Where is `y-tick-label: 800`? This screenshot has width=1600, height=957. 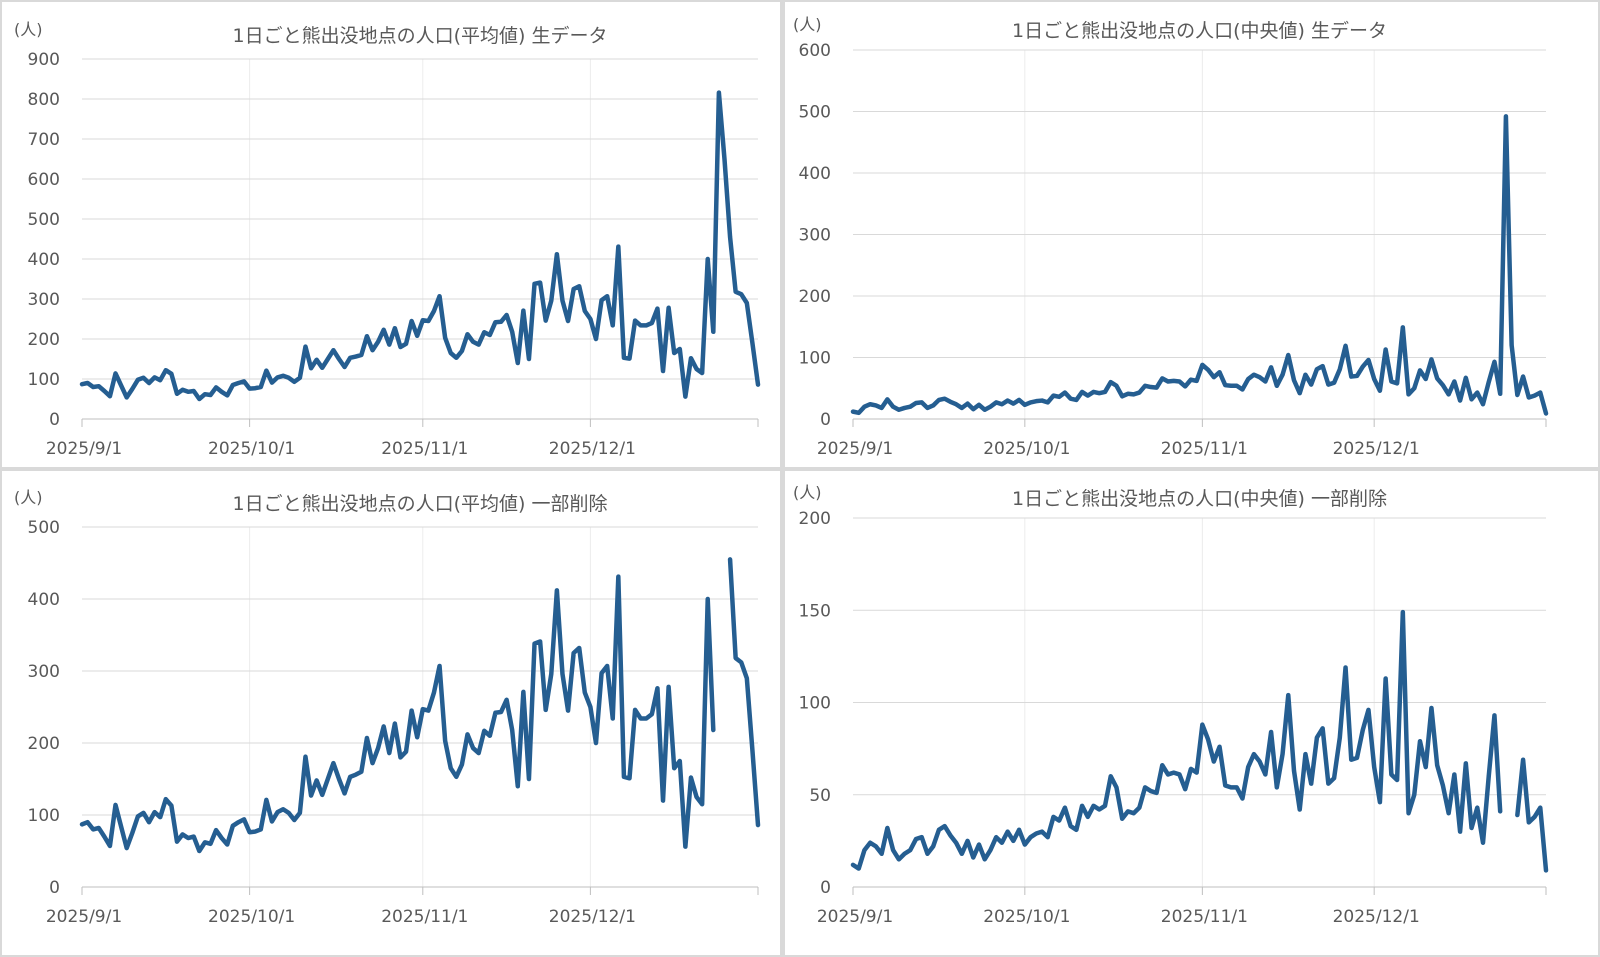
y-tick-label: 800 is located at coordinates (44, 100).